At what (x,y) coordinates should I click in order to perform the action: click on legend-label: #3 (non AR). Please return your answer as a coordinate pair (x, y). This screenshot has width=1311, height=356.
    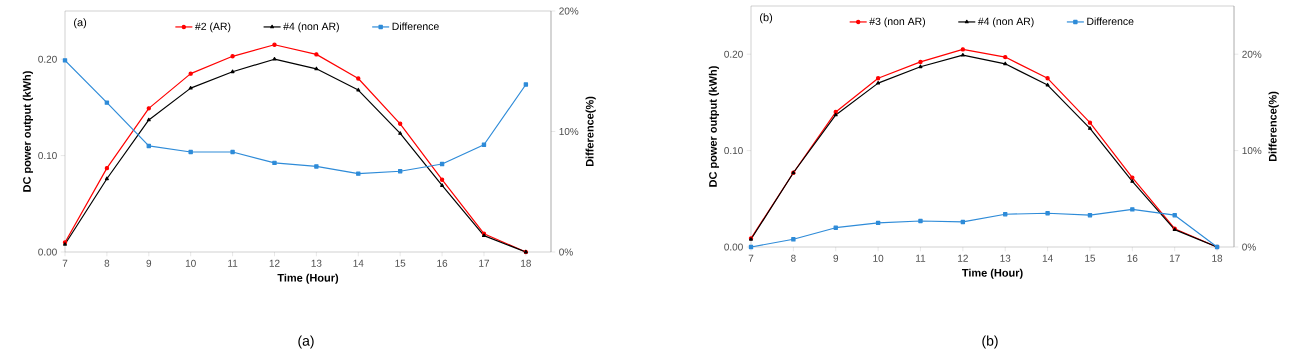
    Looking at the image, I should click on (897, 22).